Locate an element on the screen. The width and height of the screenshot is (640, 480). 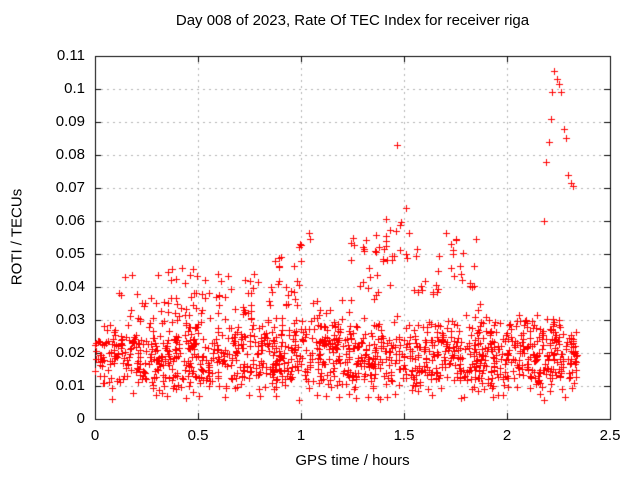
y-tick-label: 0.04 is located at coordinates (70, 286).